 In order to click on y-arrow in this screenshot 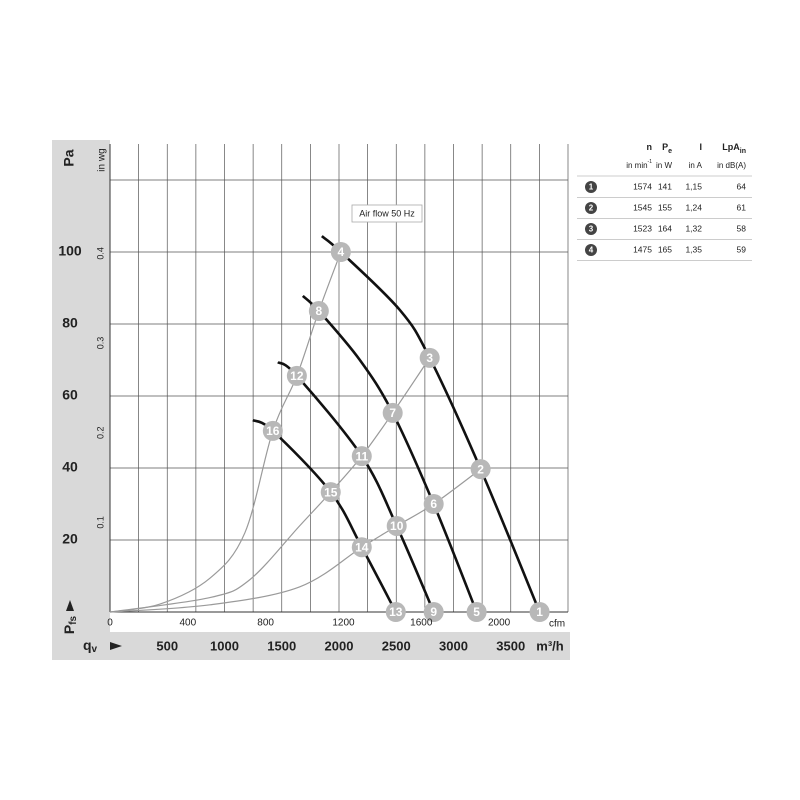, I will do `click(70, 605)`.